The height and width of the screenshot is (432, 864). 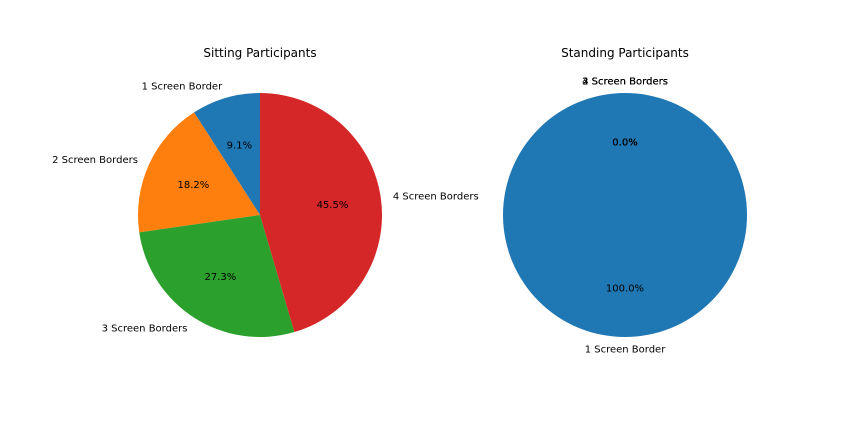 What do you see at coordinates (321, 213) in the screenshot?
I see `pie-slice-4-screen-borders` at bounding box center [321, 213].